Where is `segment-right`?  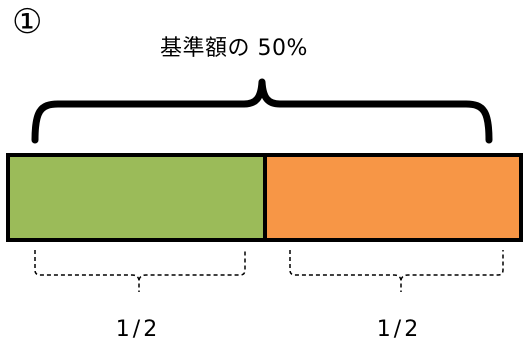
segment-right is located at coordinates (393, 197).